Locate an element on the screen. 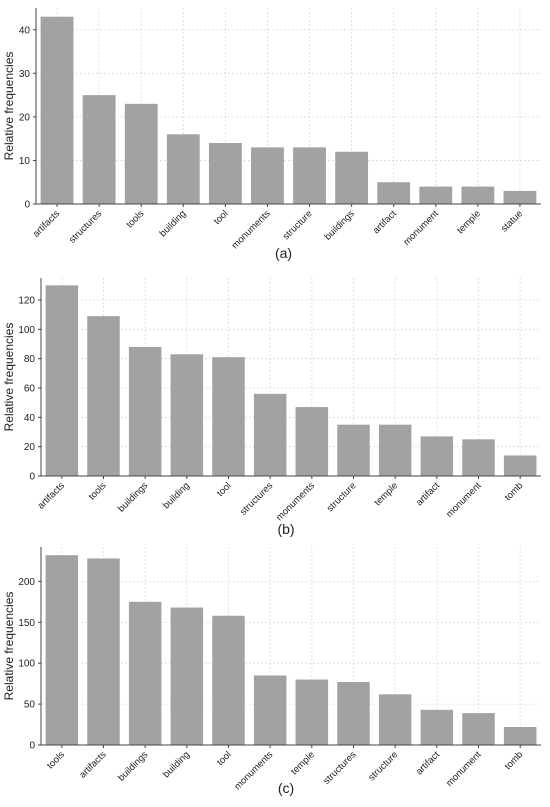 The height and width of the screenshot is (807, 550). y-tick-label: 10 is located at coordinates (25, 161).